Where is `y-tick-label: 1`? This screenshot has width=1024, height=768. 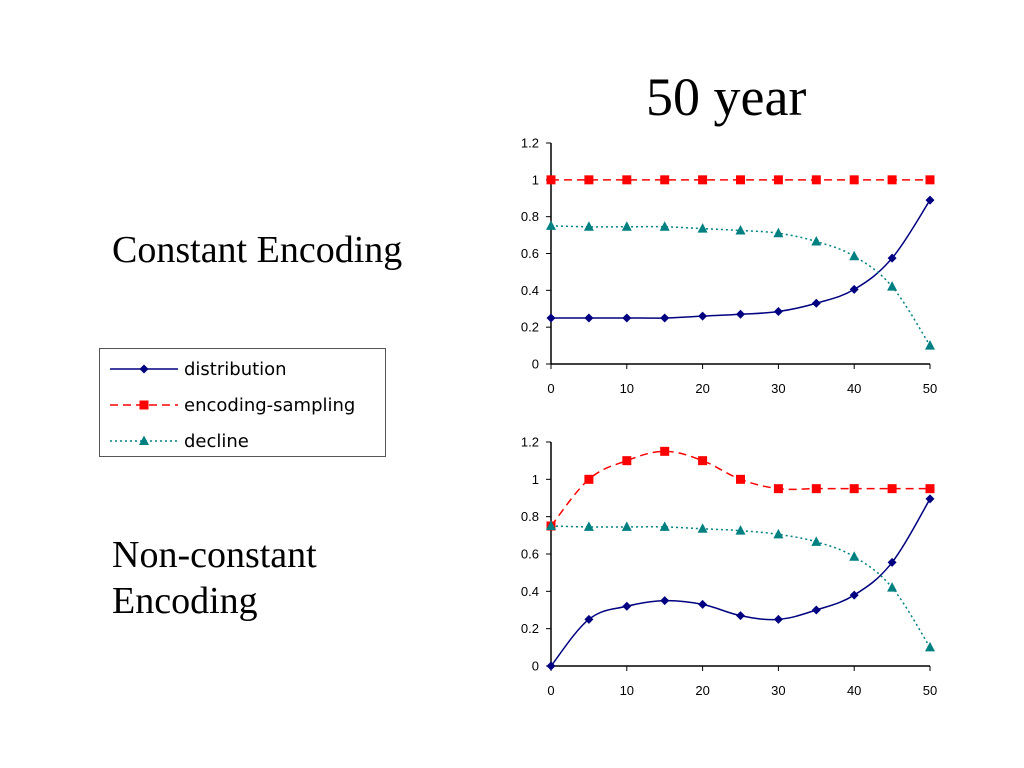
y-tick-label: 1 is located at coordinates (535, 479).